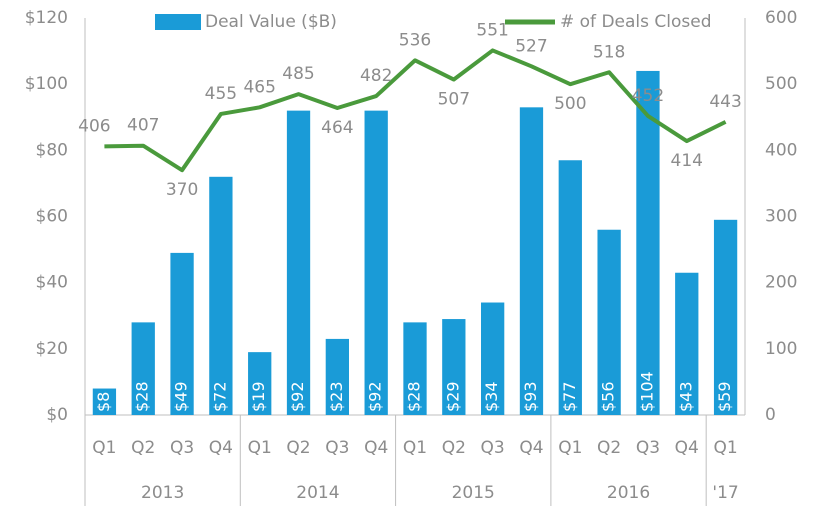 The height and width of the screenshot is (506, 822). I want to click on y-tick-label: $80, so click(52, 150).